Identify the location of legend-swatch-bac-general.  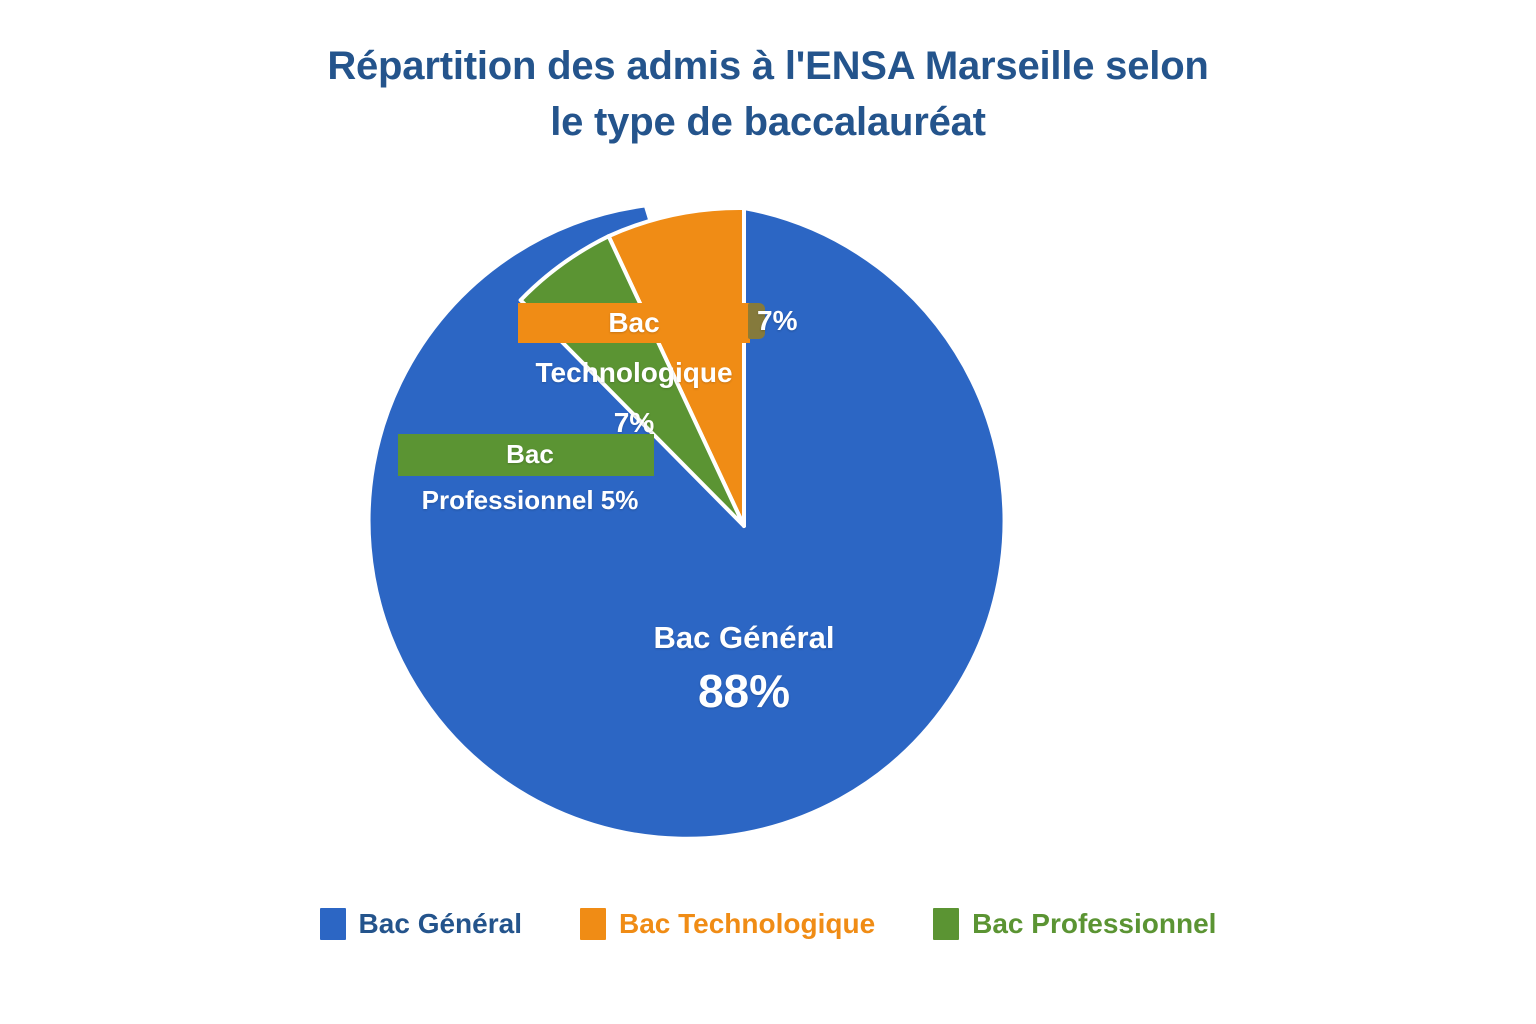
(332, 924).